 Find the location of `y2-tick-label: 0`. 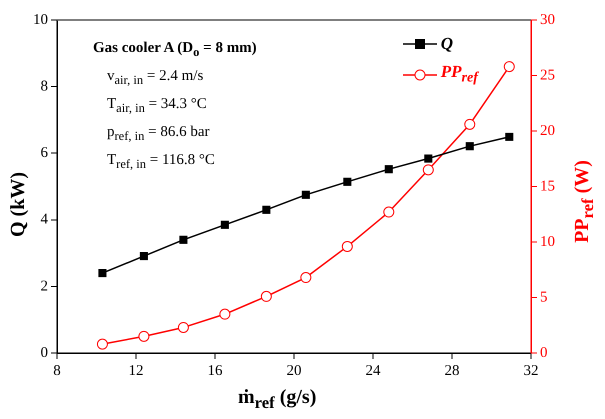

y2-tick-label: 0 is located at coordinates (544, 352).